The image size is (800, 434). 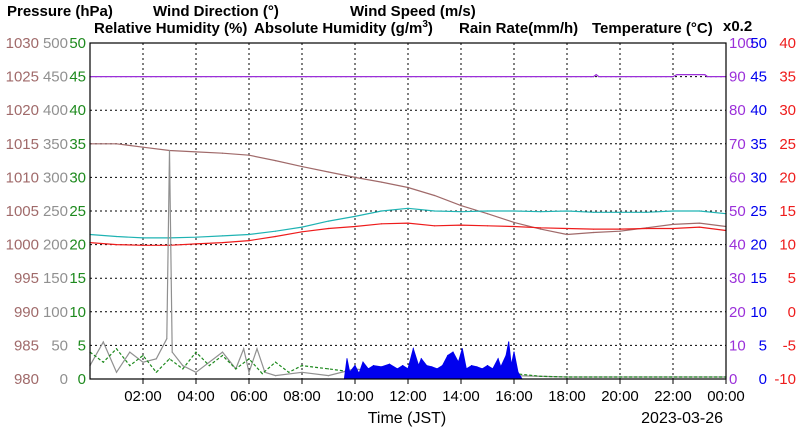 I want to click on y-tick-label-temperature: 5, so click(x=792, y=278).